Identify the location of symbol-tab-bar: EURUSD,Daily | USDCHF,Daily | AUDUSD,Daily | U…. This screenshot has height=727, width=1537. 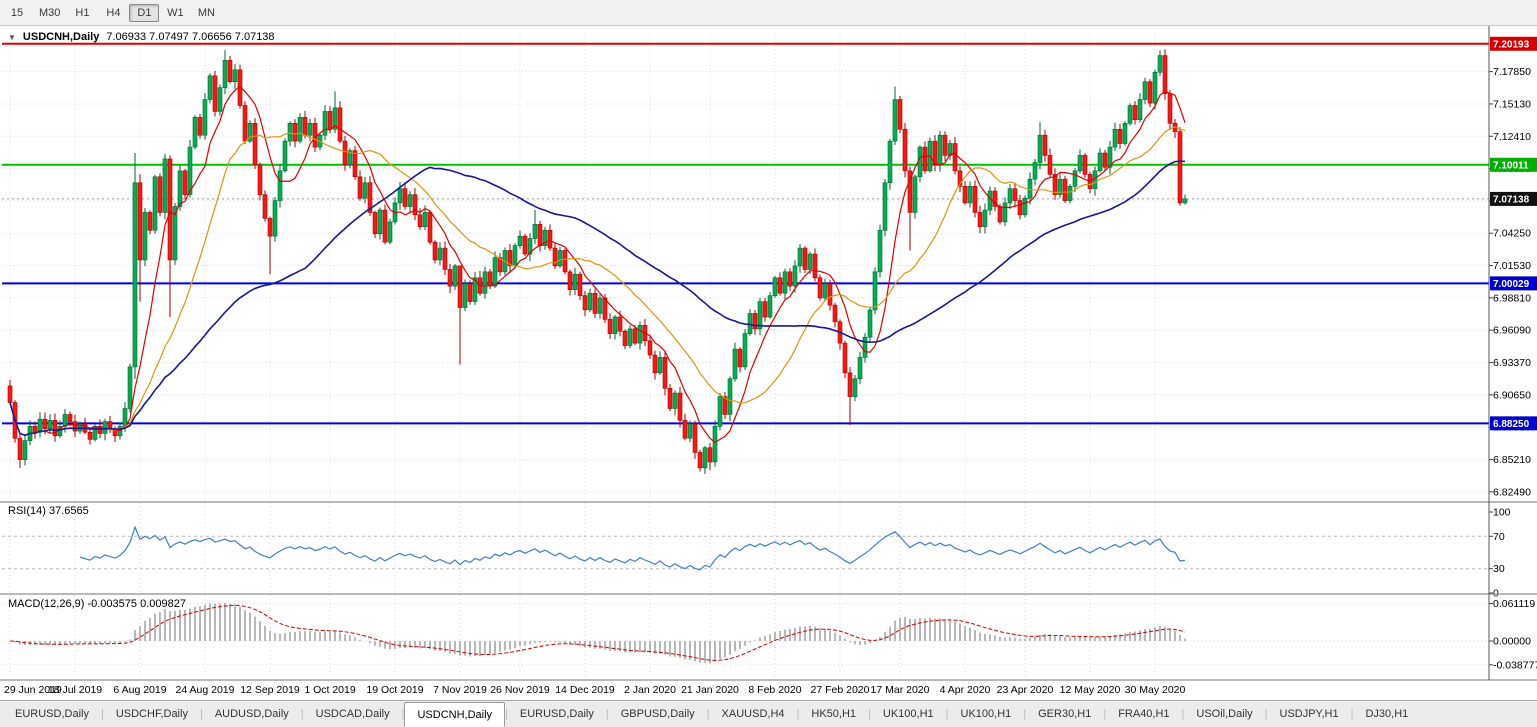
(768, 713).